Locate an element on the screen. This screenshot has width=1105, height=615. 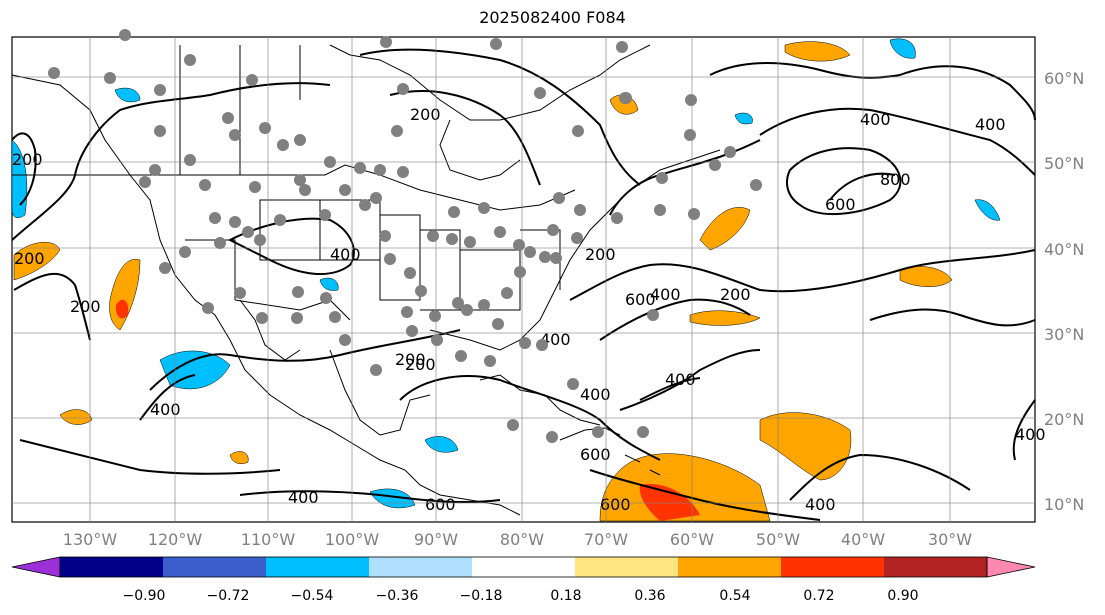
lon-tick-label: 120°W is located at coordinates (175, 539).